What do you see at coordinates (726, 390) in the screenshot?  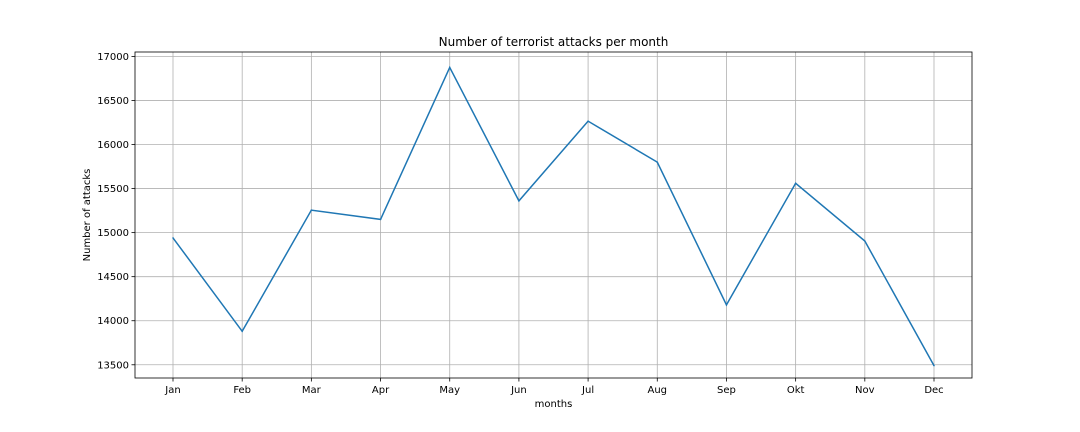 I see `x-tick-label: Sep` at bounding box center [726, 390].